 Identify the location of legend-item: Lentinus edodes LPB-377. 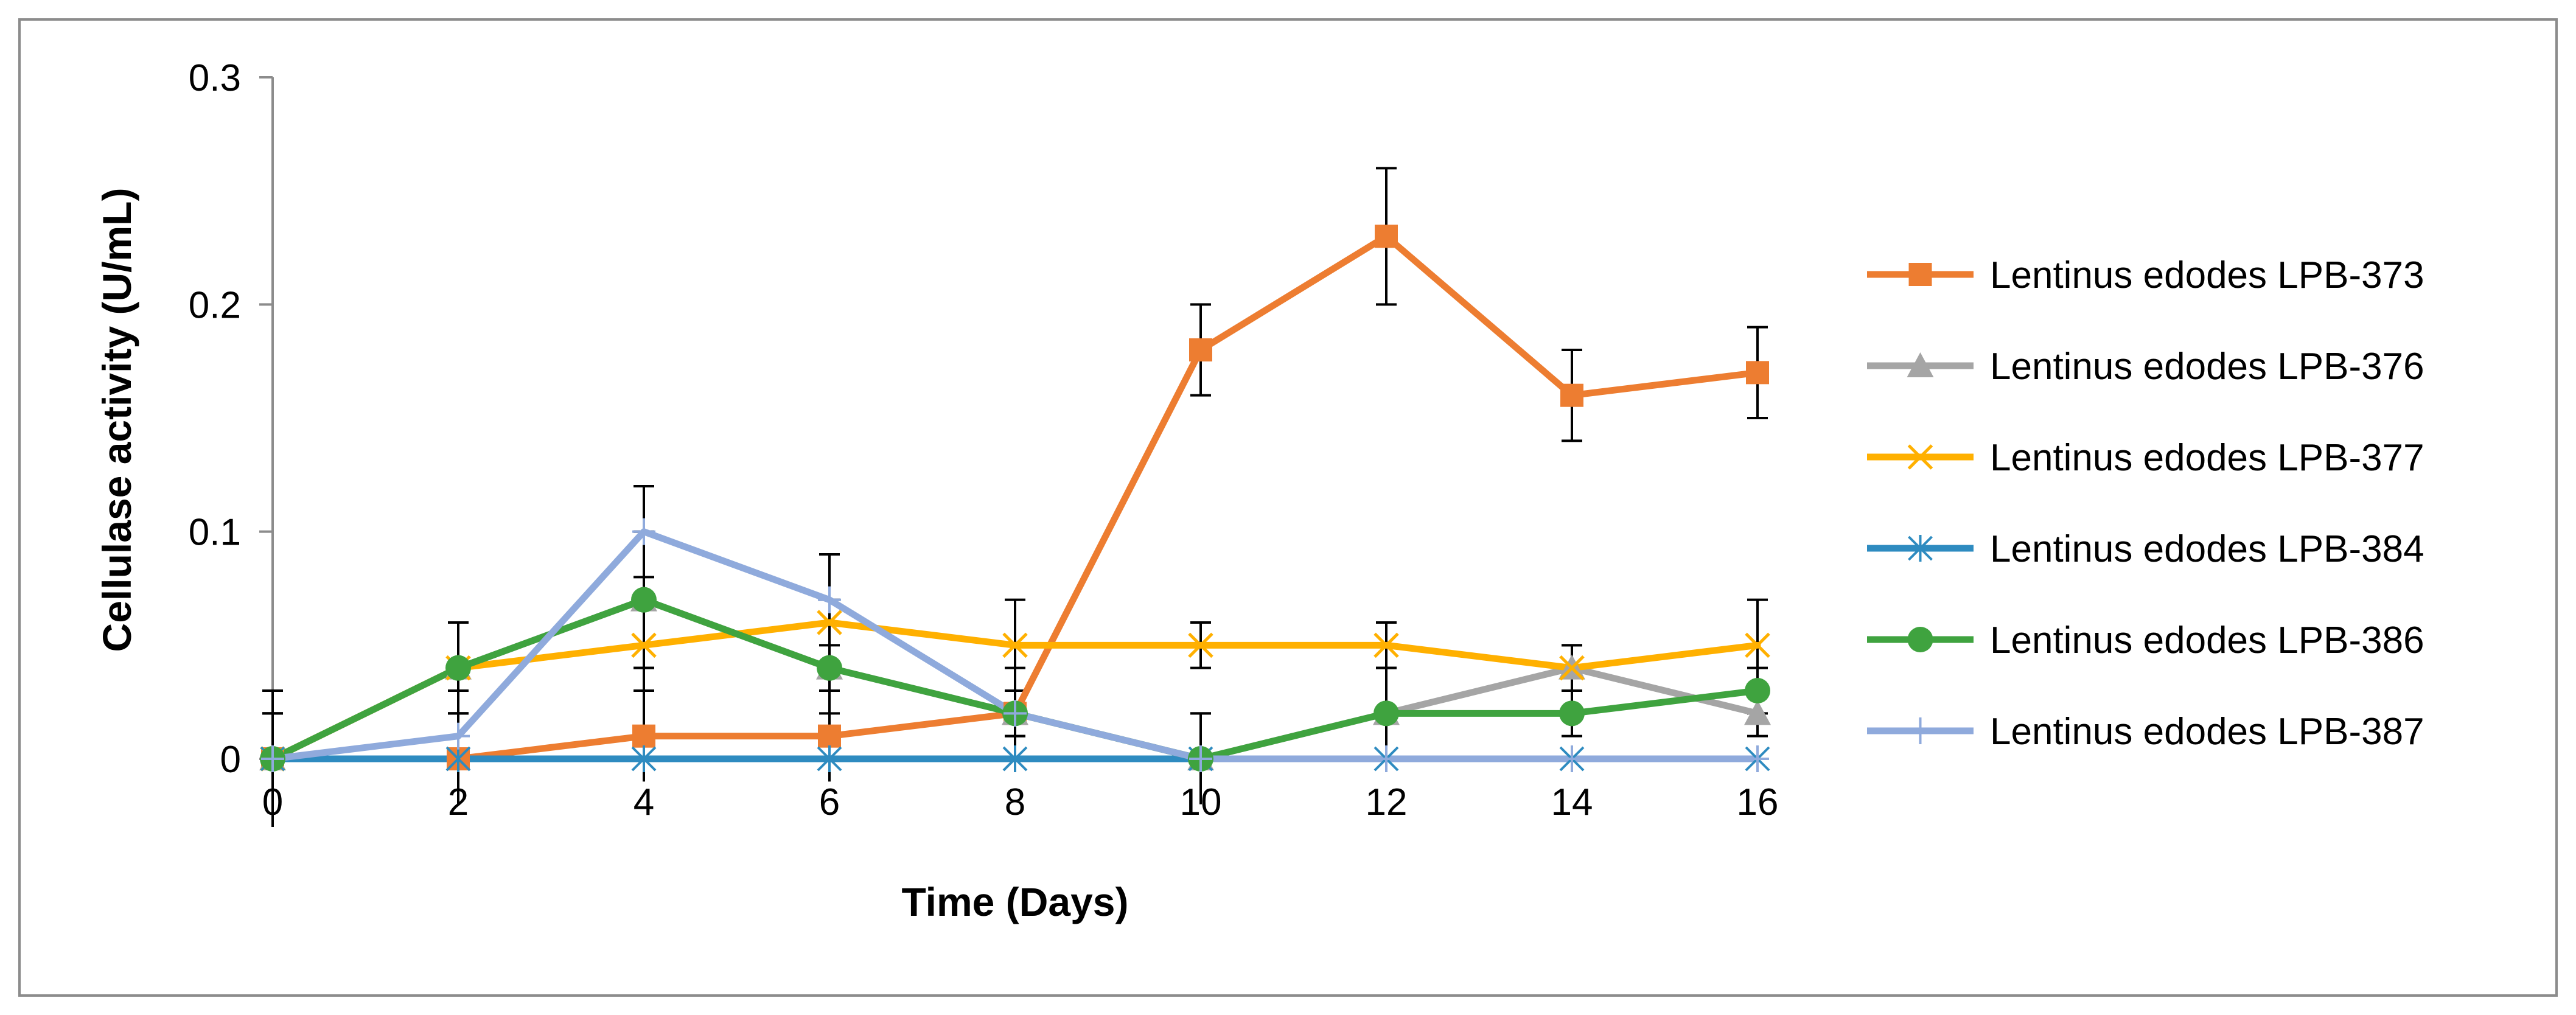
(2145, 458).